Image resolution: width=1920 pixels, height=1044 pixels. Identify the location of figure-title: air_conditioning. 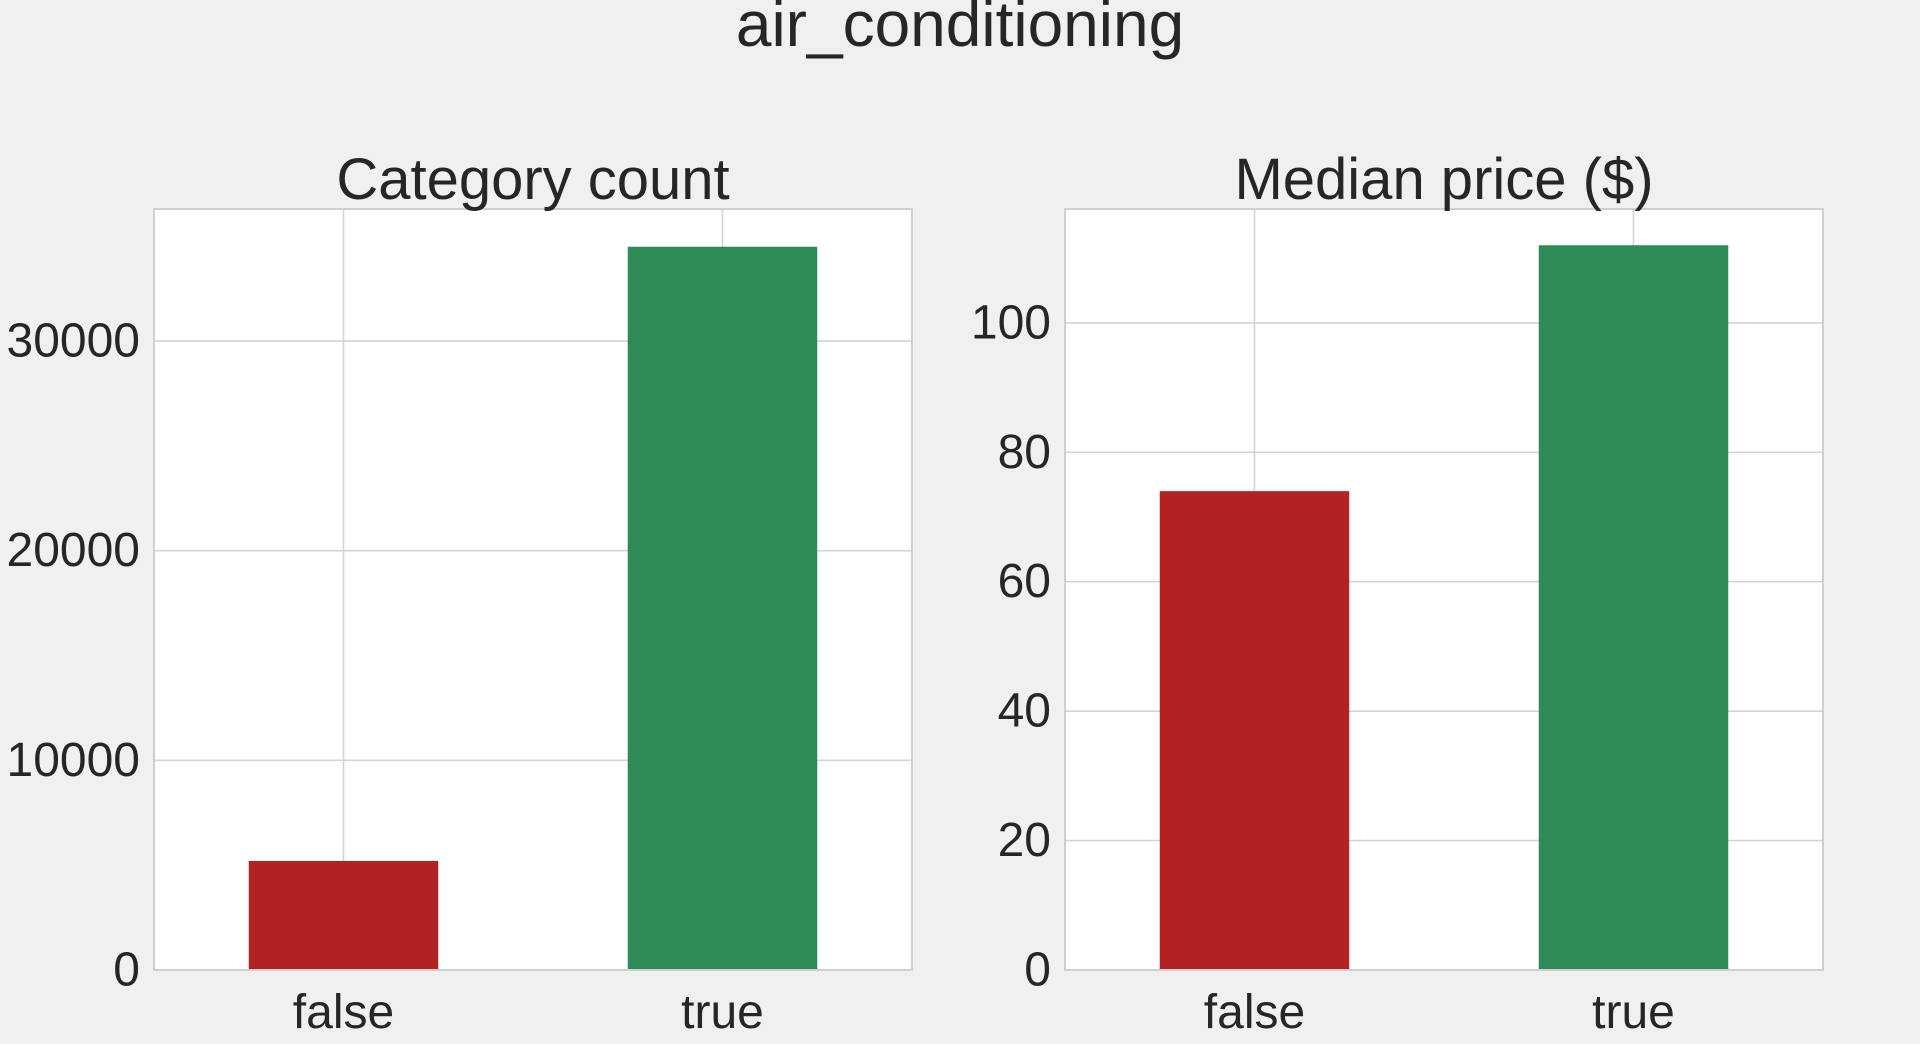
(960, 30).